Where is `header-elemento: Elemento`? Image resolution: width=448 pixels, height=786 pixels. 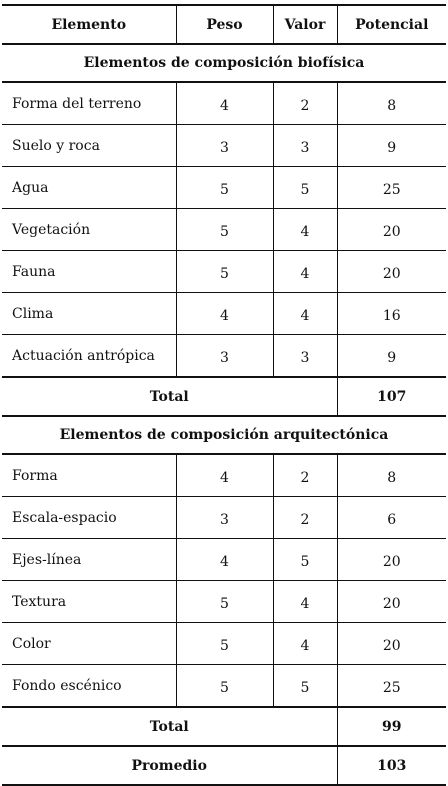
header-elemento: Elemento is located at coordinates (89, 24).